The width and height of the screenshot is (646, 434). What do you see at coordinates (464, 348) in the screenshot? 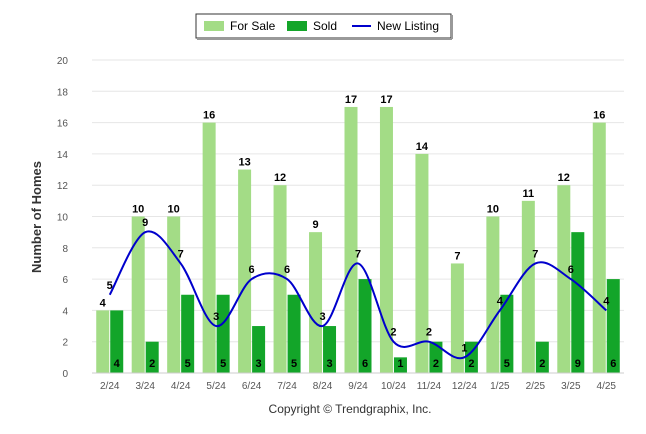
I see `label-new-listing-12-24: 1` at bounding box center [464, 348].